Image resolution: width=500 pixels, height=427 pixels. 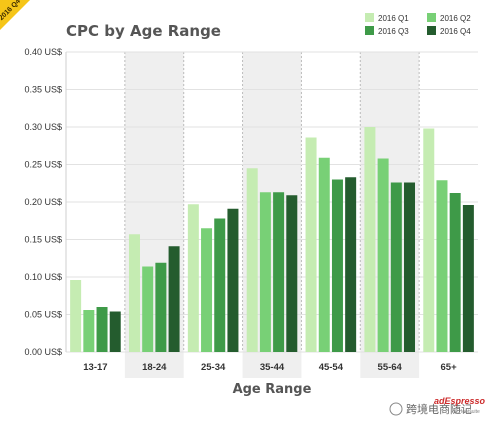 What do you see at coordinates (143, 31) in the screenshot?
I see `chart-title: CPC by Age Range` at bounding box center [143, 31].